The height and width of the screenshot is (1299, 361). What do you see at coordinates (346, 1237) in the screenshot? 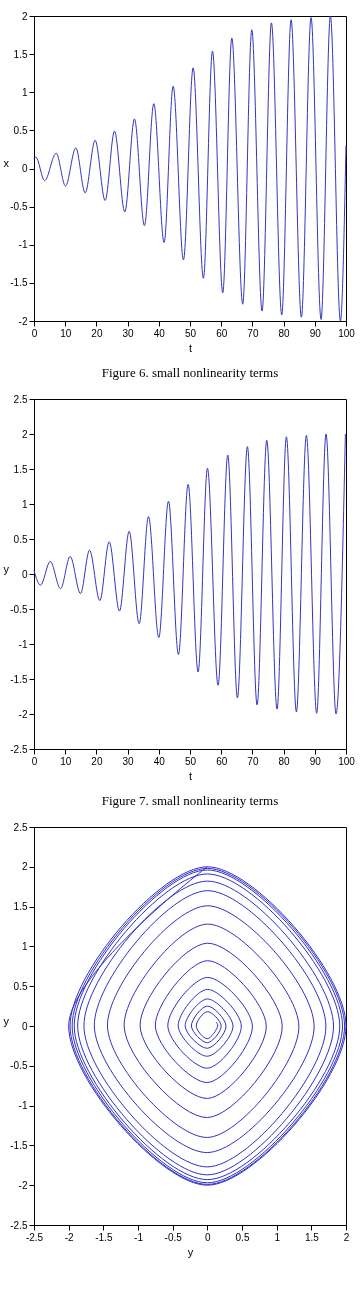
I see `x-tick-label: 2` at bounding box center [346, 1237].